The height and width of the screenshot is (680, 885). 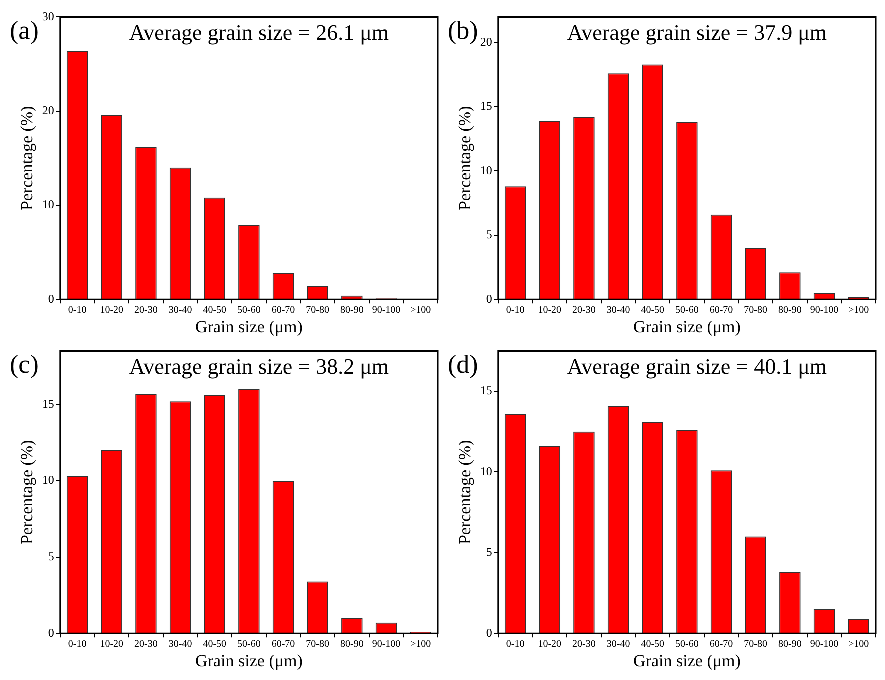 I want to click on chart-title: Average grain size = 38.2 μm, so click(x=259, y=366).